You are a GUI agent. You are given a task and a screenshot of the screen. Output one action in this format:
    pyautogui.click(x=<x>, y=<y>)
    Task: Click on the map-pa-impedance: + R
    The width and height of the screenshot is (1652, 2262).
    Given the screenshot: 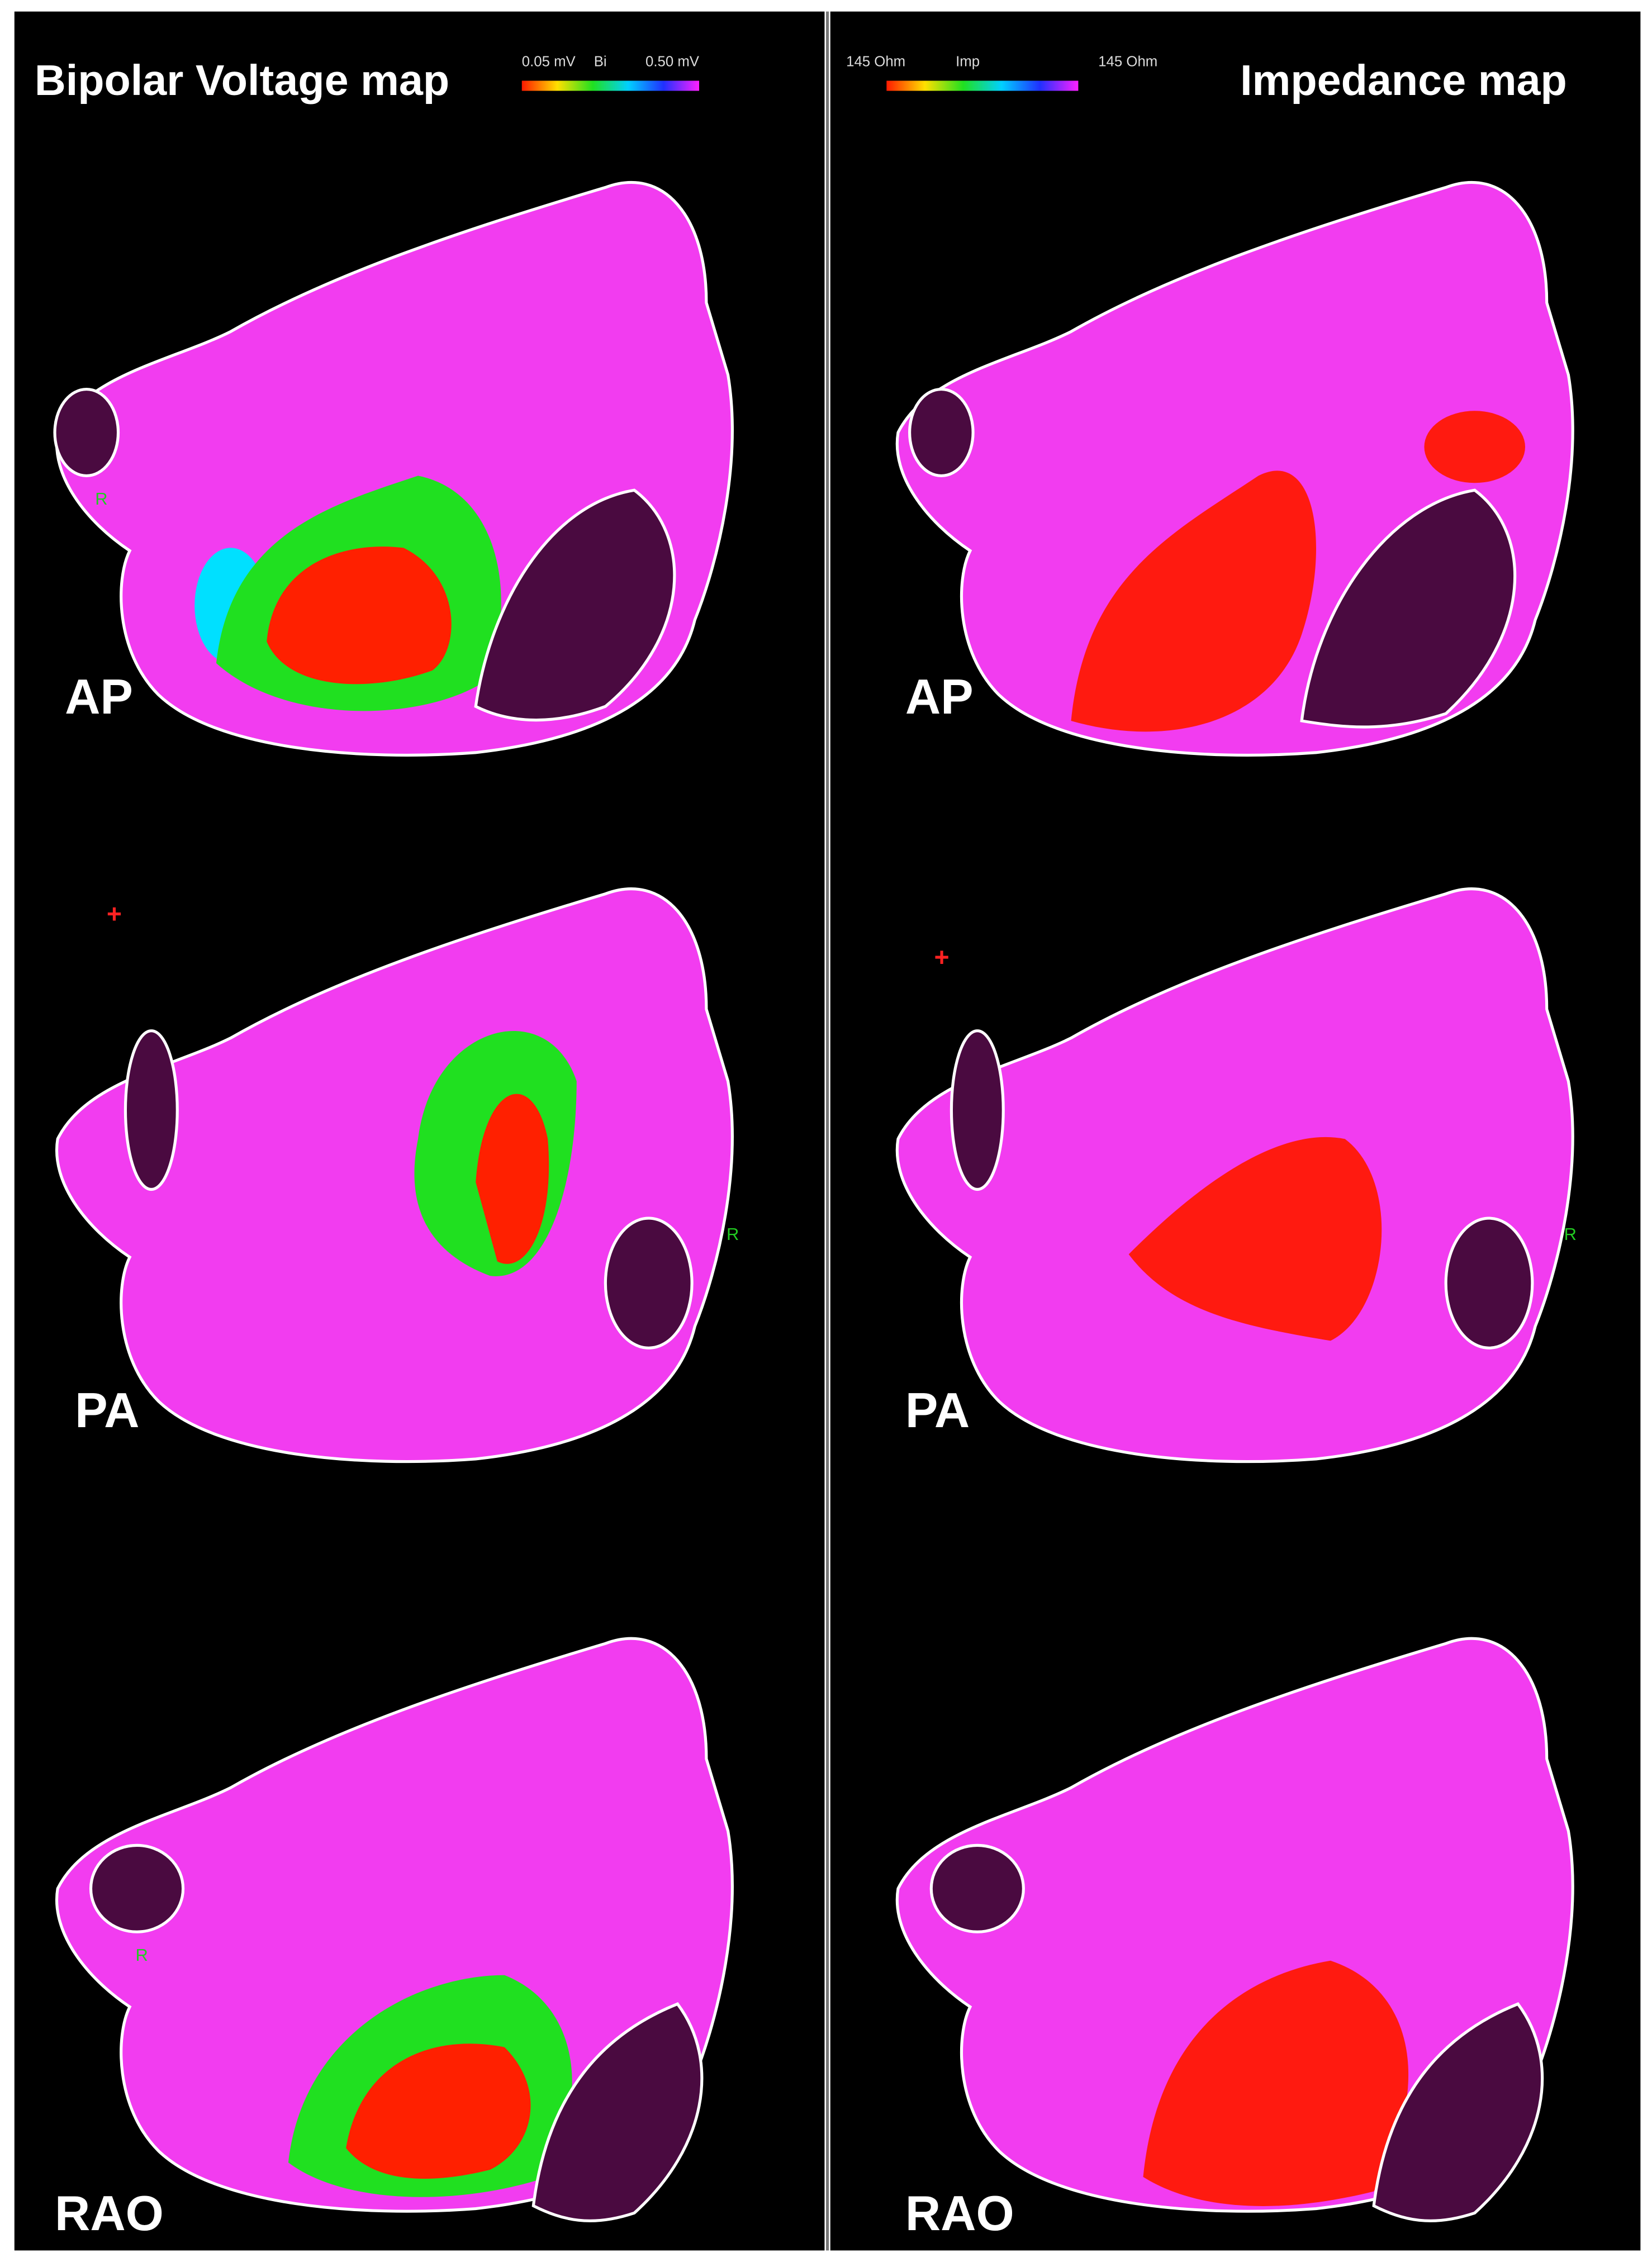 What is the action you would take?
    pyautogui.click(x=1237, y=1175)
    